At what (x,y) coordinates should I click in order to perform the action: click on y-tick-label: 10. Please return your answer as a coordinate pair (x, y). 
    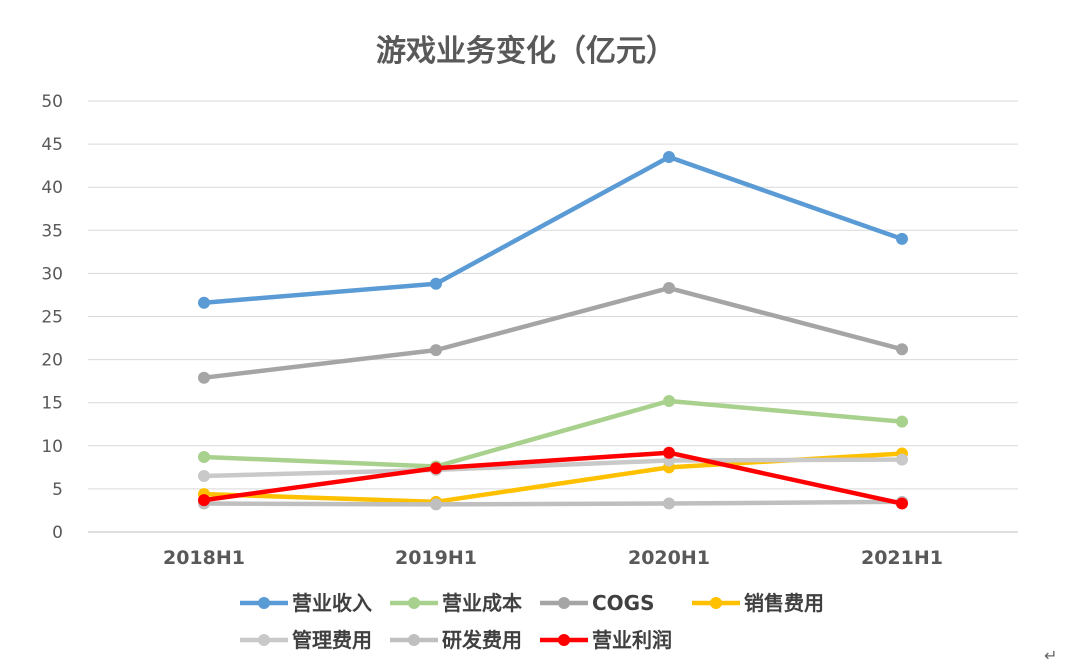
    Looking at the image, I should click on (52, 447).